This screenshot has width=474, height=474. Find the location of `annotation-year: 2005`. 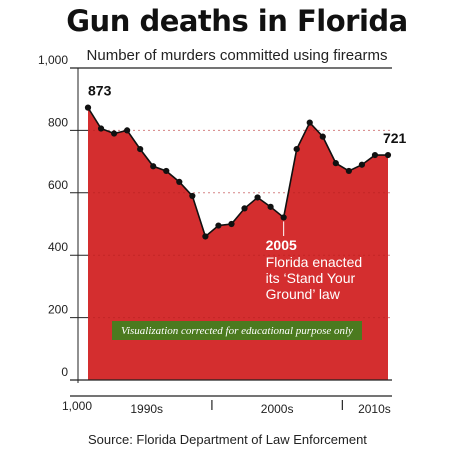

annotation-year: 2005 is located at coordinates (281, 245).